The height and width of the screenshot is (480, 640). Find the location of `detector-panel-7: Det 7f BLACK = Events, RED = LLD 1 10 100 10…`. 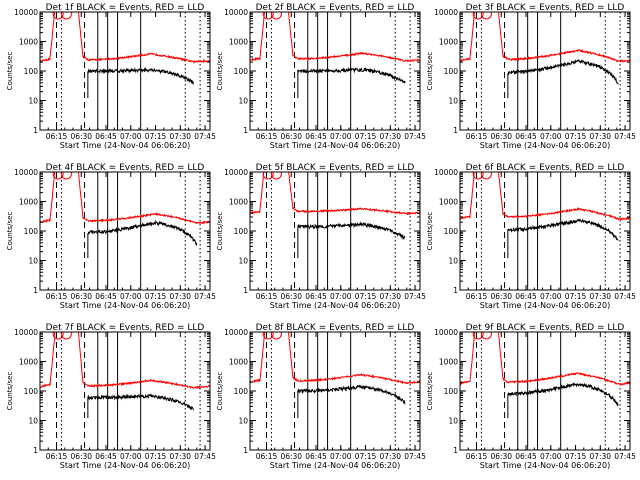

detector-panel-7: Det 7f BLACK = Events, RED = LLD 1 10 100 10… is located at coordinates (111, 396).